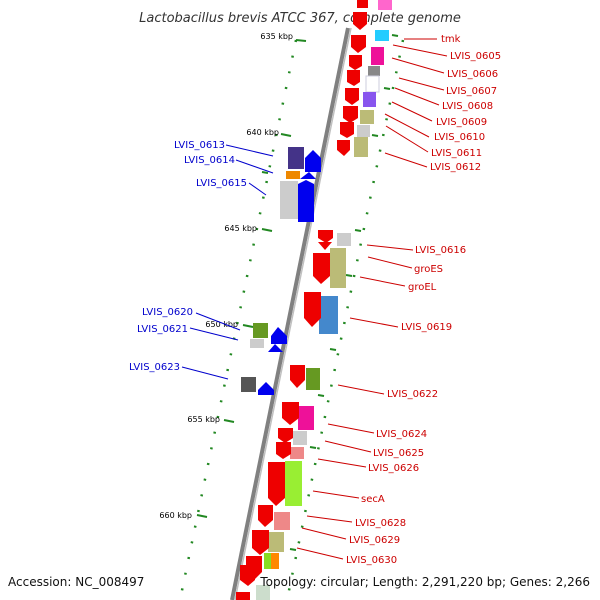 This screenshot has height=600, width=600. Describe the element at coordinates (455, 167) in the screenshot. I see `gene-label-LVIS_0612: LVIS_0612` at that location.